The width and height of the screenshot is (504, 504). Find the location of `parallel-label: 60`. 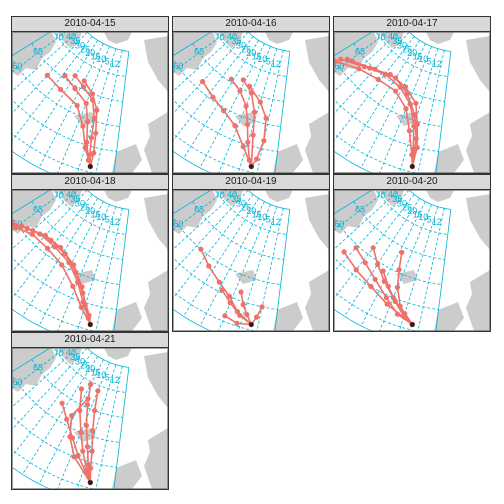

parallel-label: 60 is located at coordinates (339, 66).